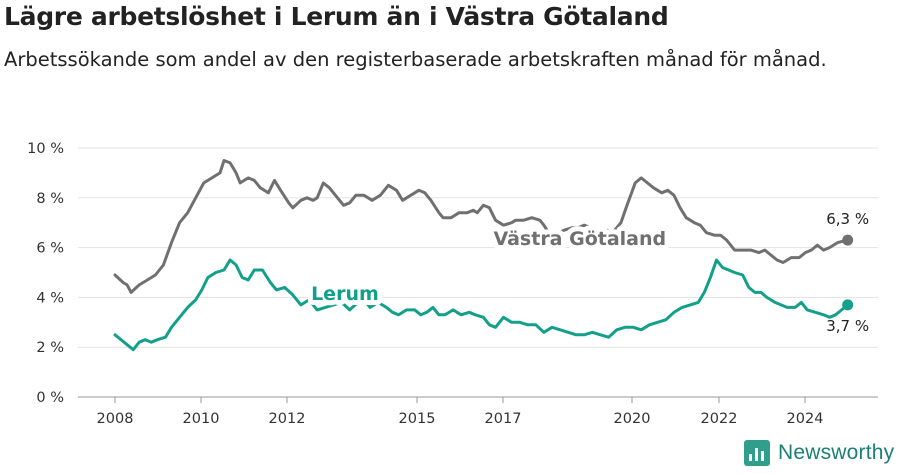 The width and height of the screenshot is (900, 474). Describe the element at coordinates (201, 419) in the screenshot. I see `x-tick-label: 2010` at that location.